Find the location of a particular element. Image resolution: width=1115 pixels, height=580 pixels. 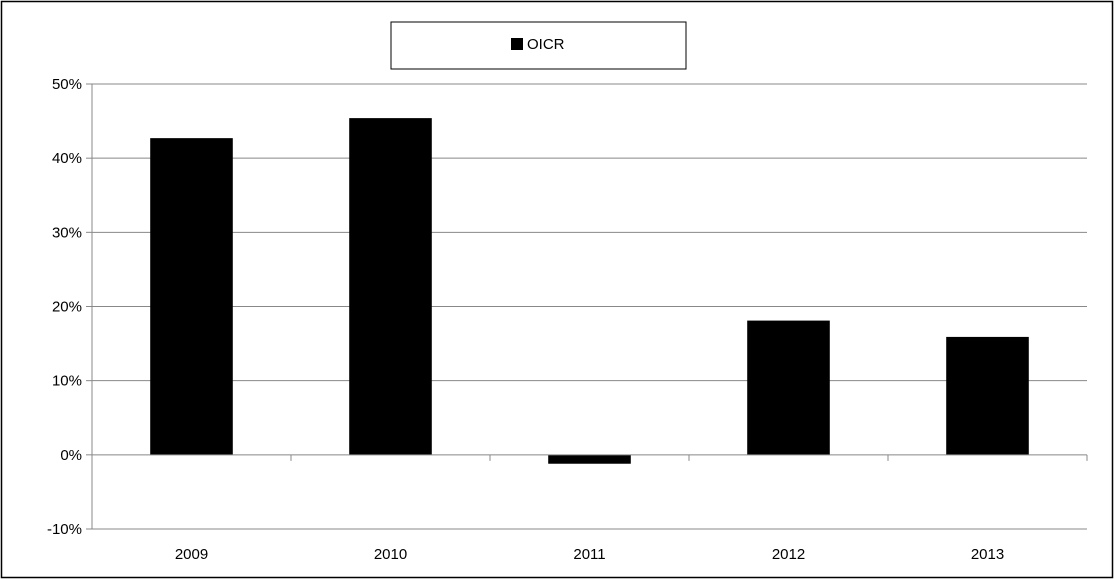

x-tick-label: 2011 is located at coordinates (589, 554).